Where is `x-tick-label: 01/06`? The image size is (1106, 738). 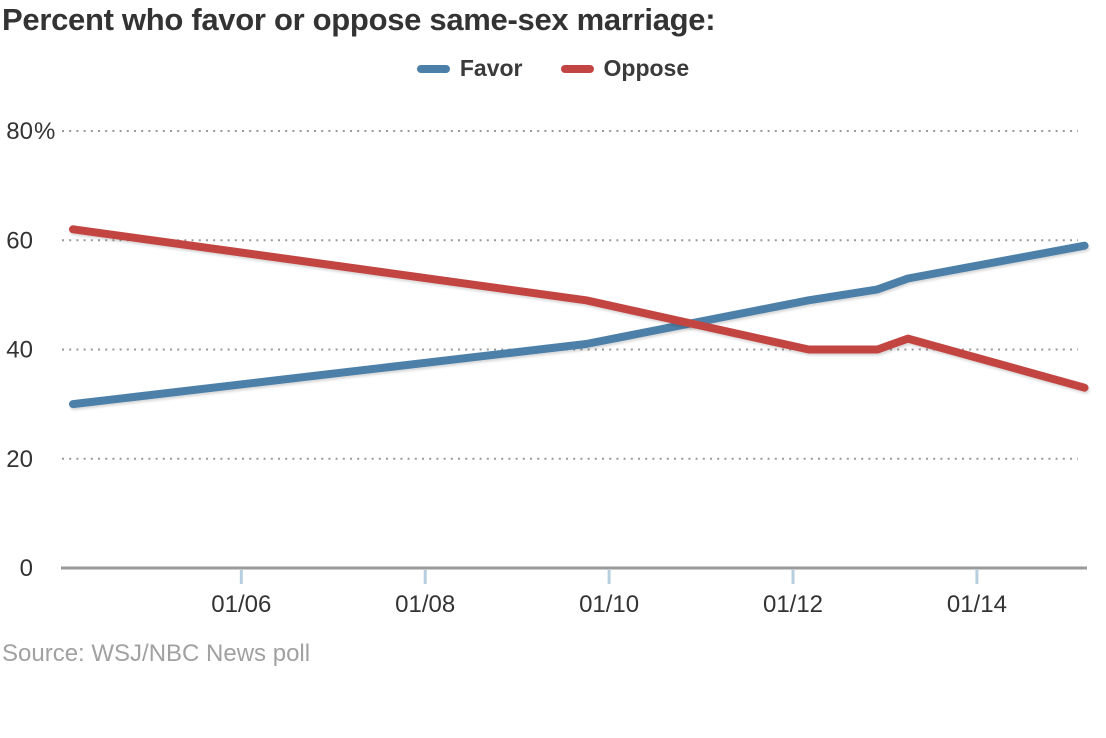 x-tick-label: 01/06 is located at coordinates (241, 604).